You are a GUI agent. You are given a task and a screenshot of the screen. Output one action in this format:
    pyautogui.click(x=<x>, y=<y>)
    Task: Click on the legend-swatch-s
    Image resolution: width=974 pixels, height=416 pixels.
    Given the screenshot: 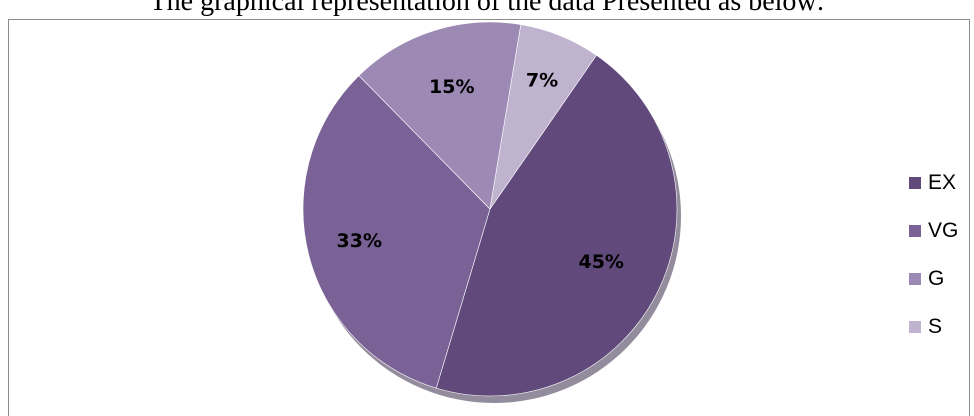 What is the action you would take?
    pyautogui.click(x=915, y=327)
    